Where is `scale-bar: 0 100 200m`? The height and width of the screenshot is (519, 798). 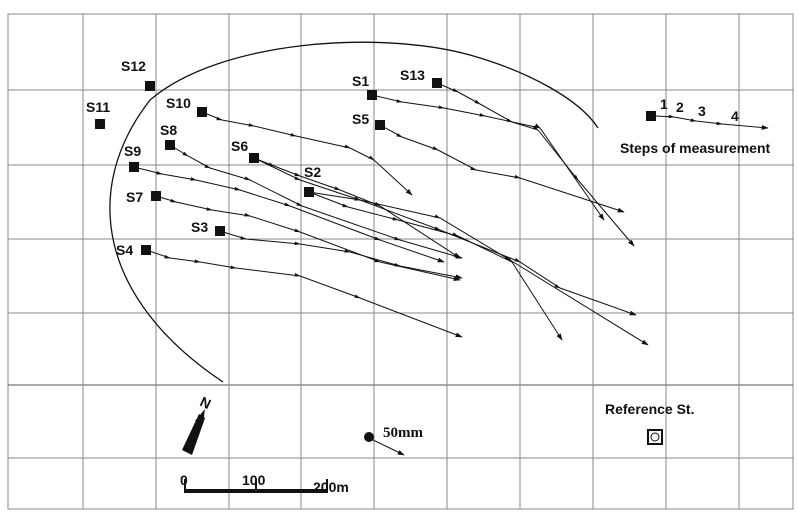 scale-bar: 0 100 200m is located at coordinates (264, 483).